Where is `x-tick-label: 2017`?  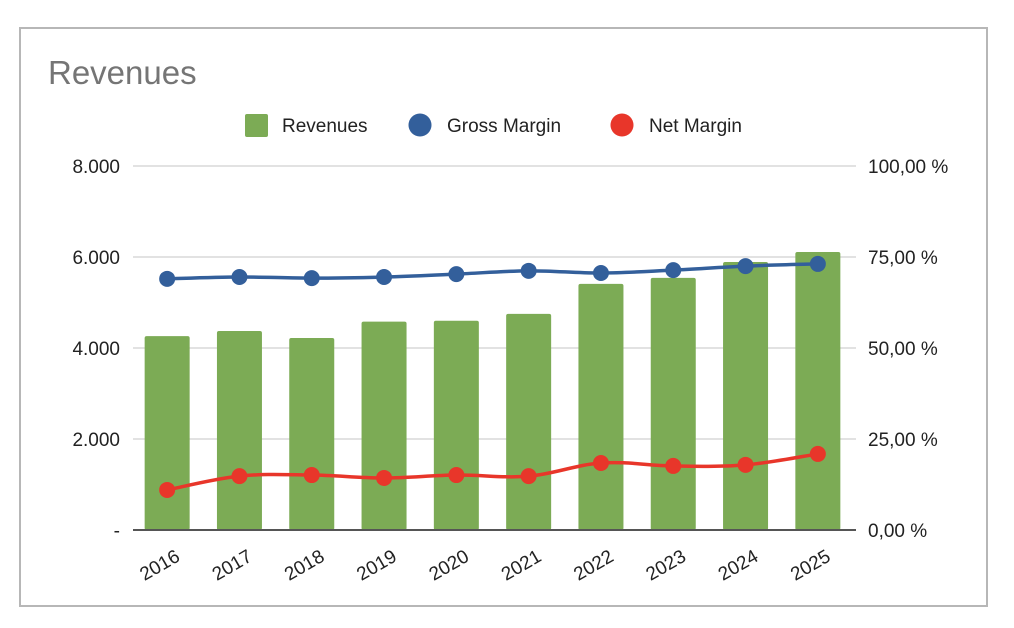 x-tick-label: 2017 is located at coordinates (232, 565).